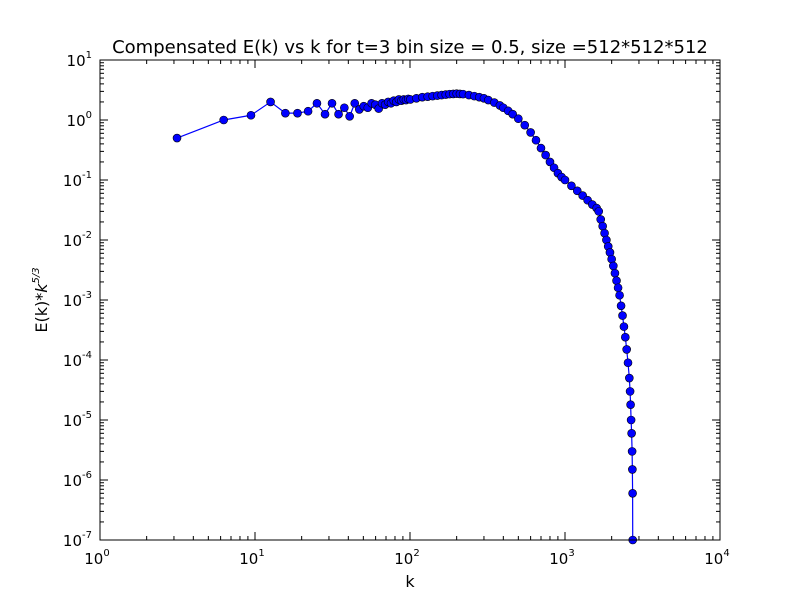  I want to click on x-tick-label: 10², so click(406, 558).